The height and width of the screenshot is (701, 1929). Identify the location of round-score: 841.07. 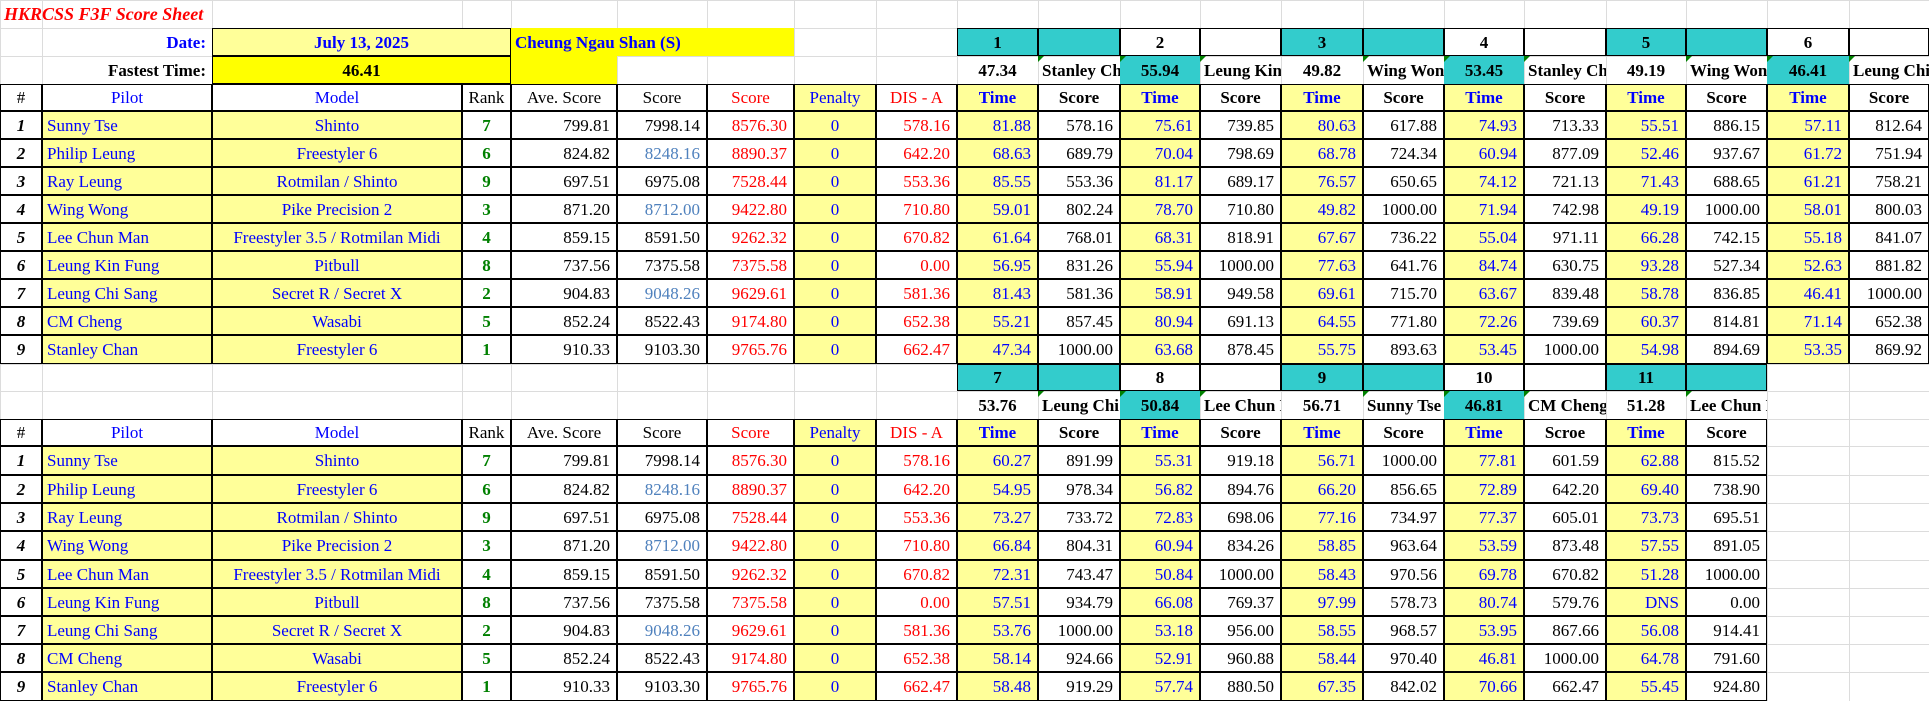
(1889, 237).